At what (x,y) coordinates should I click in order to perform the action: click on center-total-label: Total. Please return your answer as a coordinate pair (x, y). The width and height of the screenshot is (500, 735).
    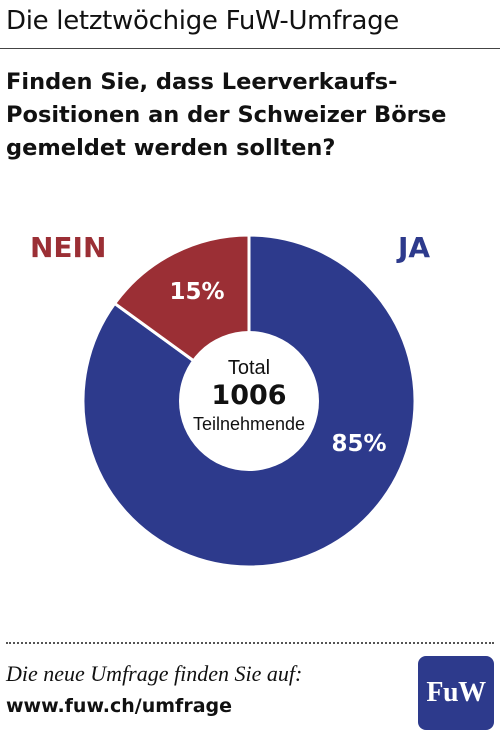
    Looking at the image, I should click on (249, 368).